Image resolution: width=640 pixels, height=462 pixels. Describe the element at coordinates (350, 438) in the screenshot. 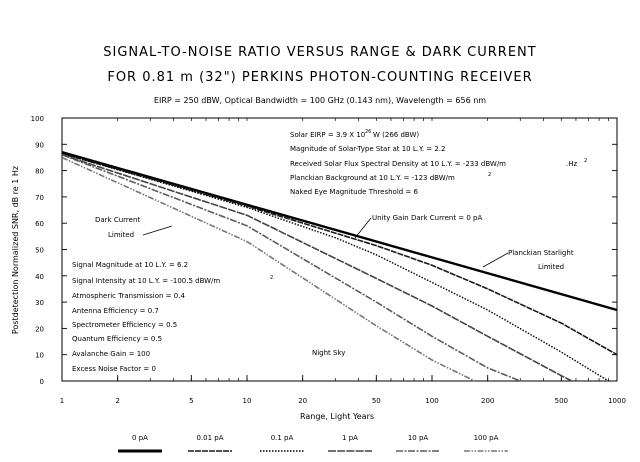

I see `legend-label-3: 1 pA` at that location.